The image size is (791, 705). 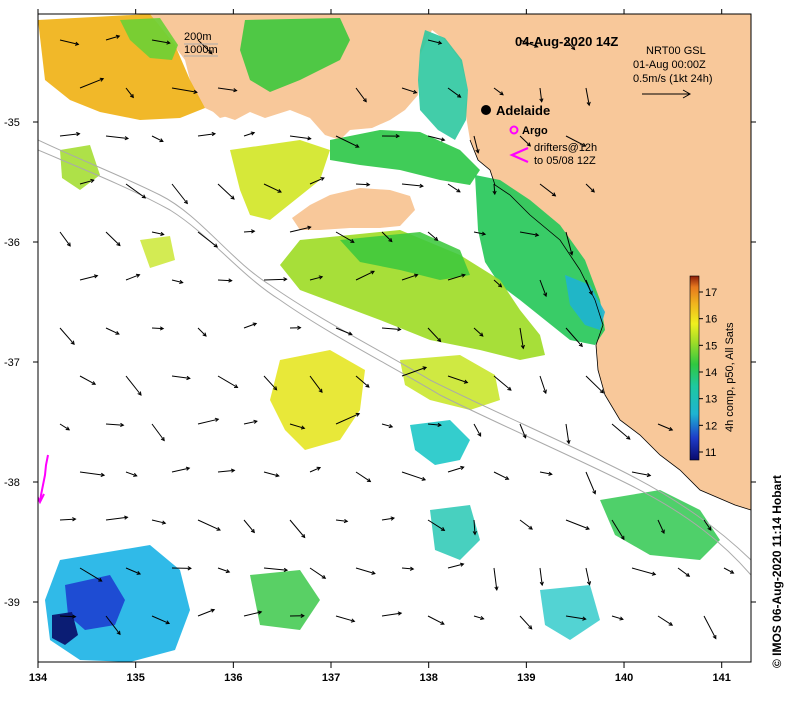 I want to click on credit-caption: © IMOS 06-Aug-2020 11:14 Hobart, so click(x=777, y=571).